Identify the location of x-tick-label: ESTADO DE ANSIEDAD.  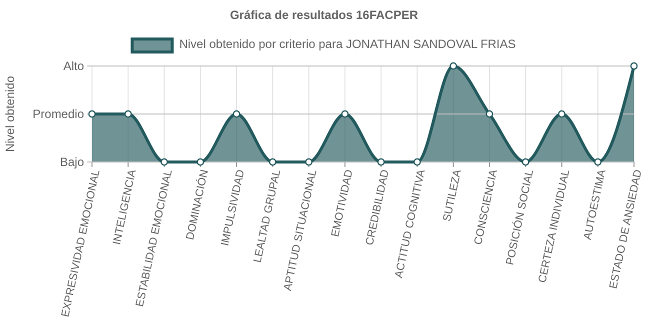
(626, 229).